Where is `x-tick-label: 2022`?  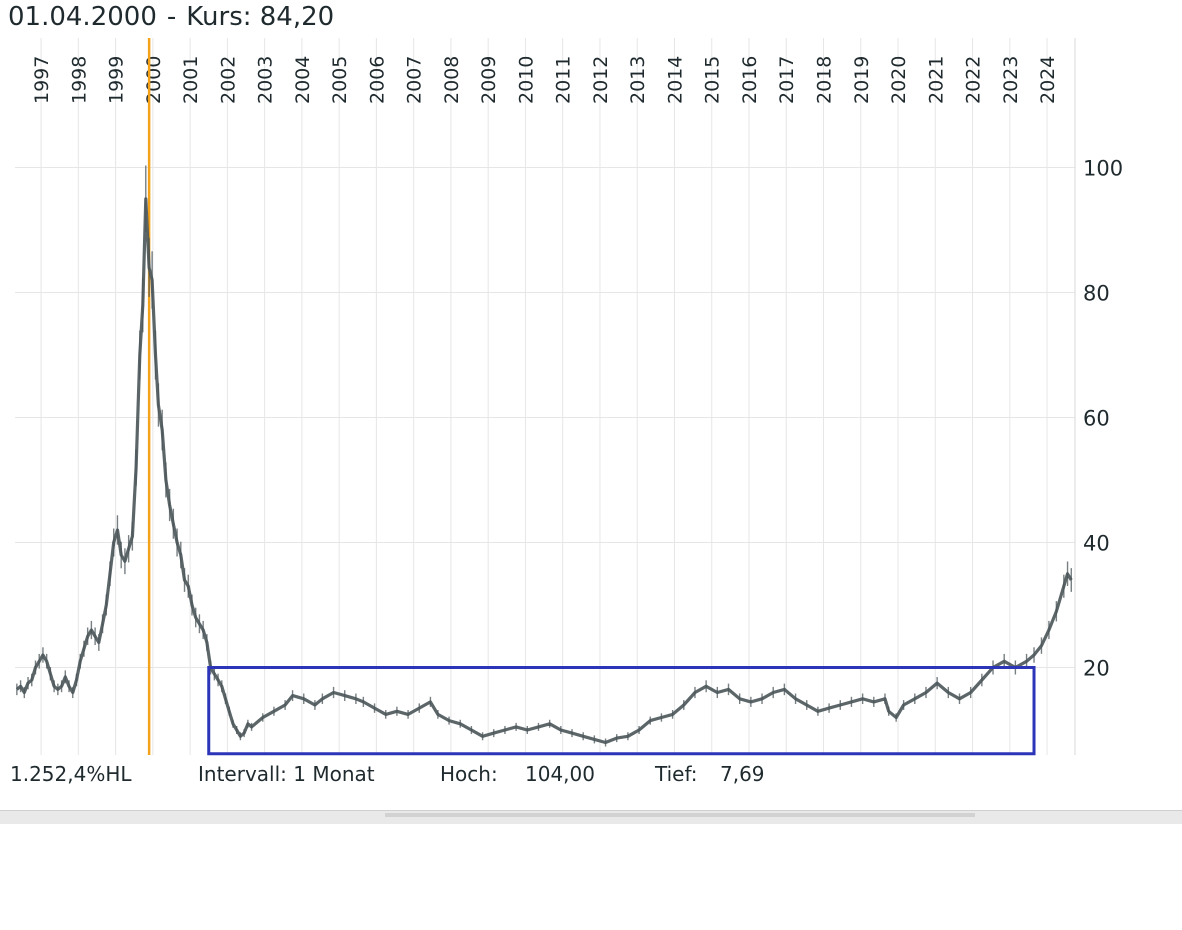 x-tick-label: 2022 is located at coordinates (974, 80).